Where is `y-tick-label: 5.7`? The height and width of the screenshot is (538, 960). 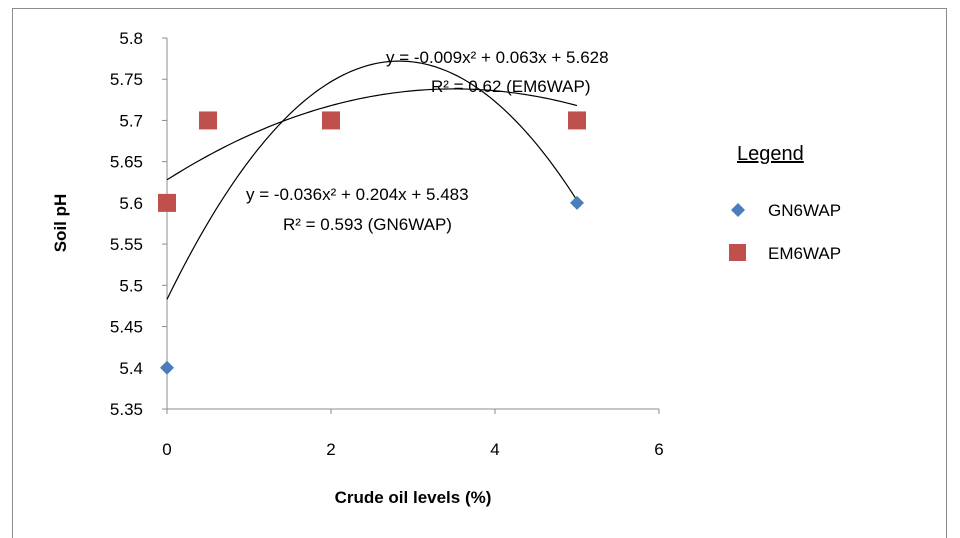 y-tick-label: 5.7 is located at coordinates (131, 120).